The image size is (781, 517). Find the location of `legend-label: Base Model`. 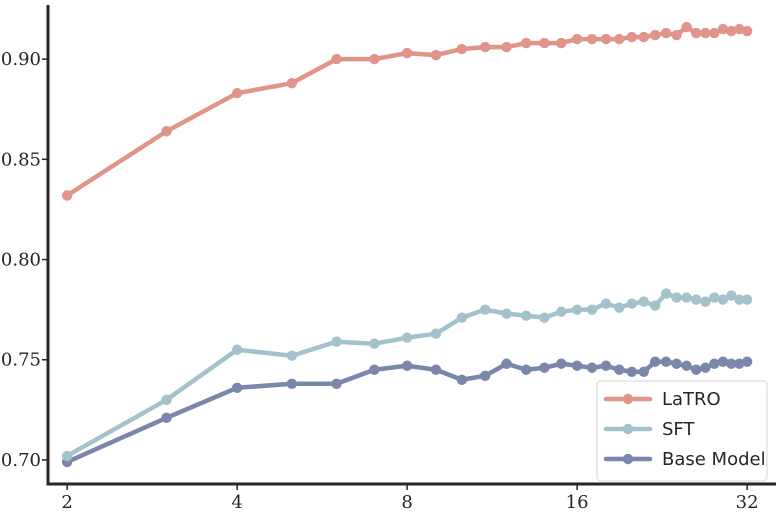

legend-label: Base Model is located at coordinates (714, 459).